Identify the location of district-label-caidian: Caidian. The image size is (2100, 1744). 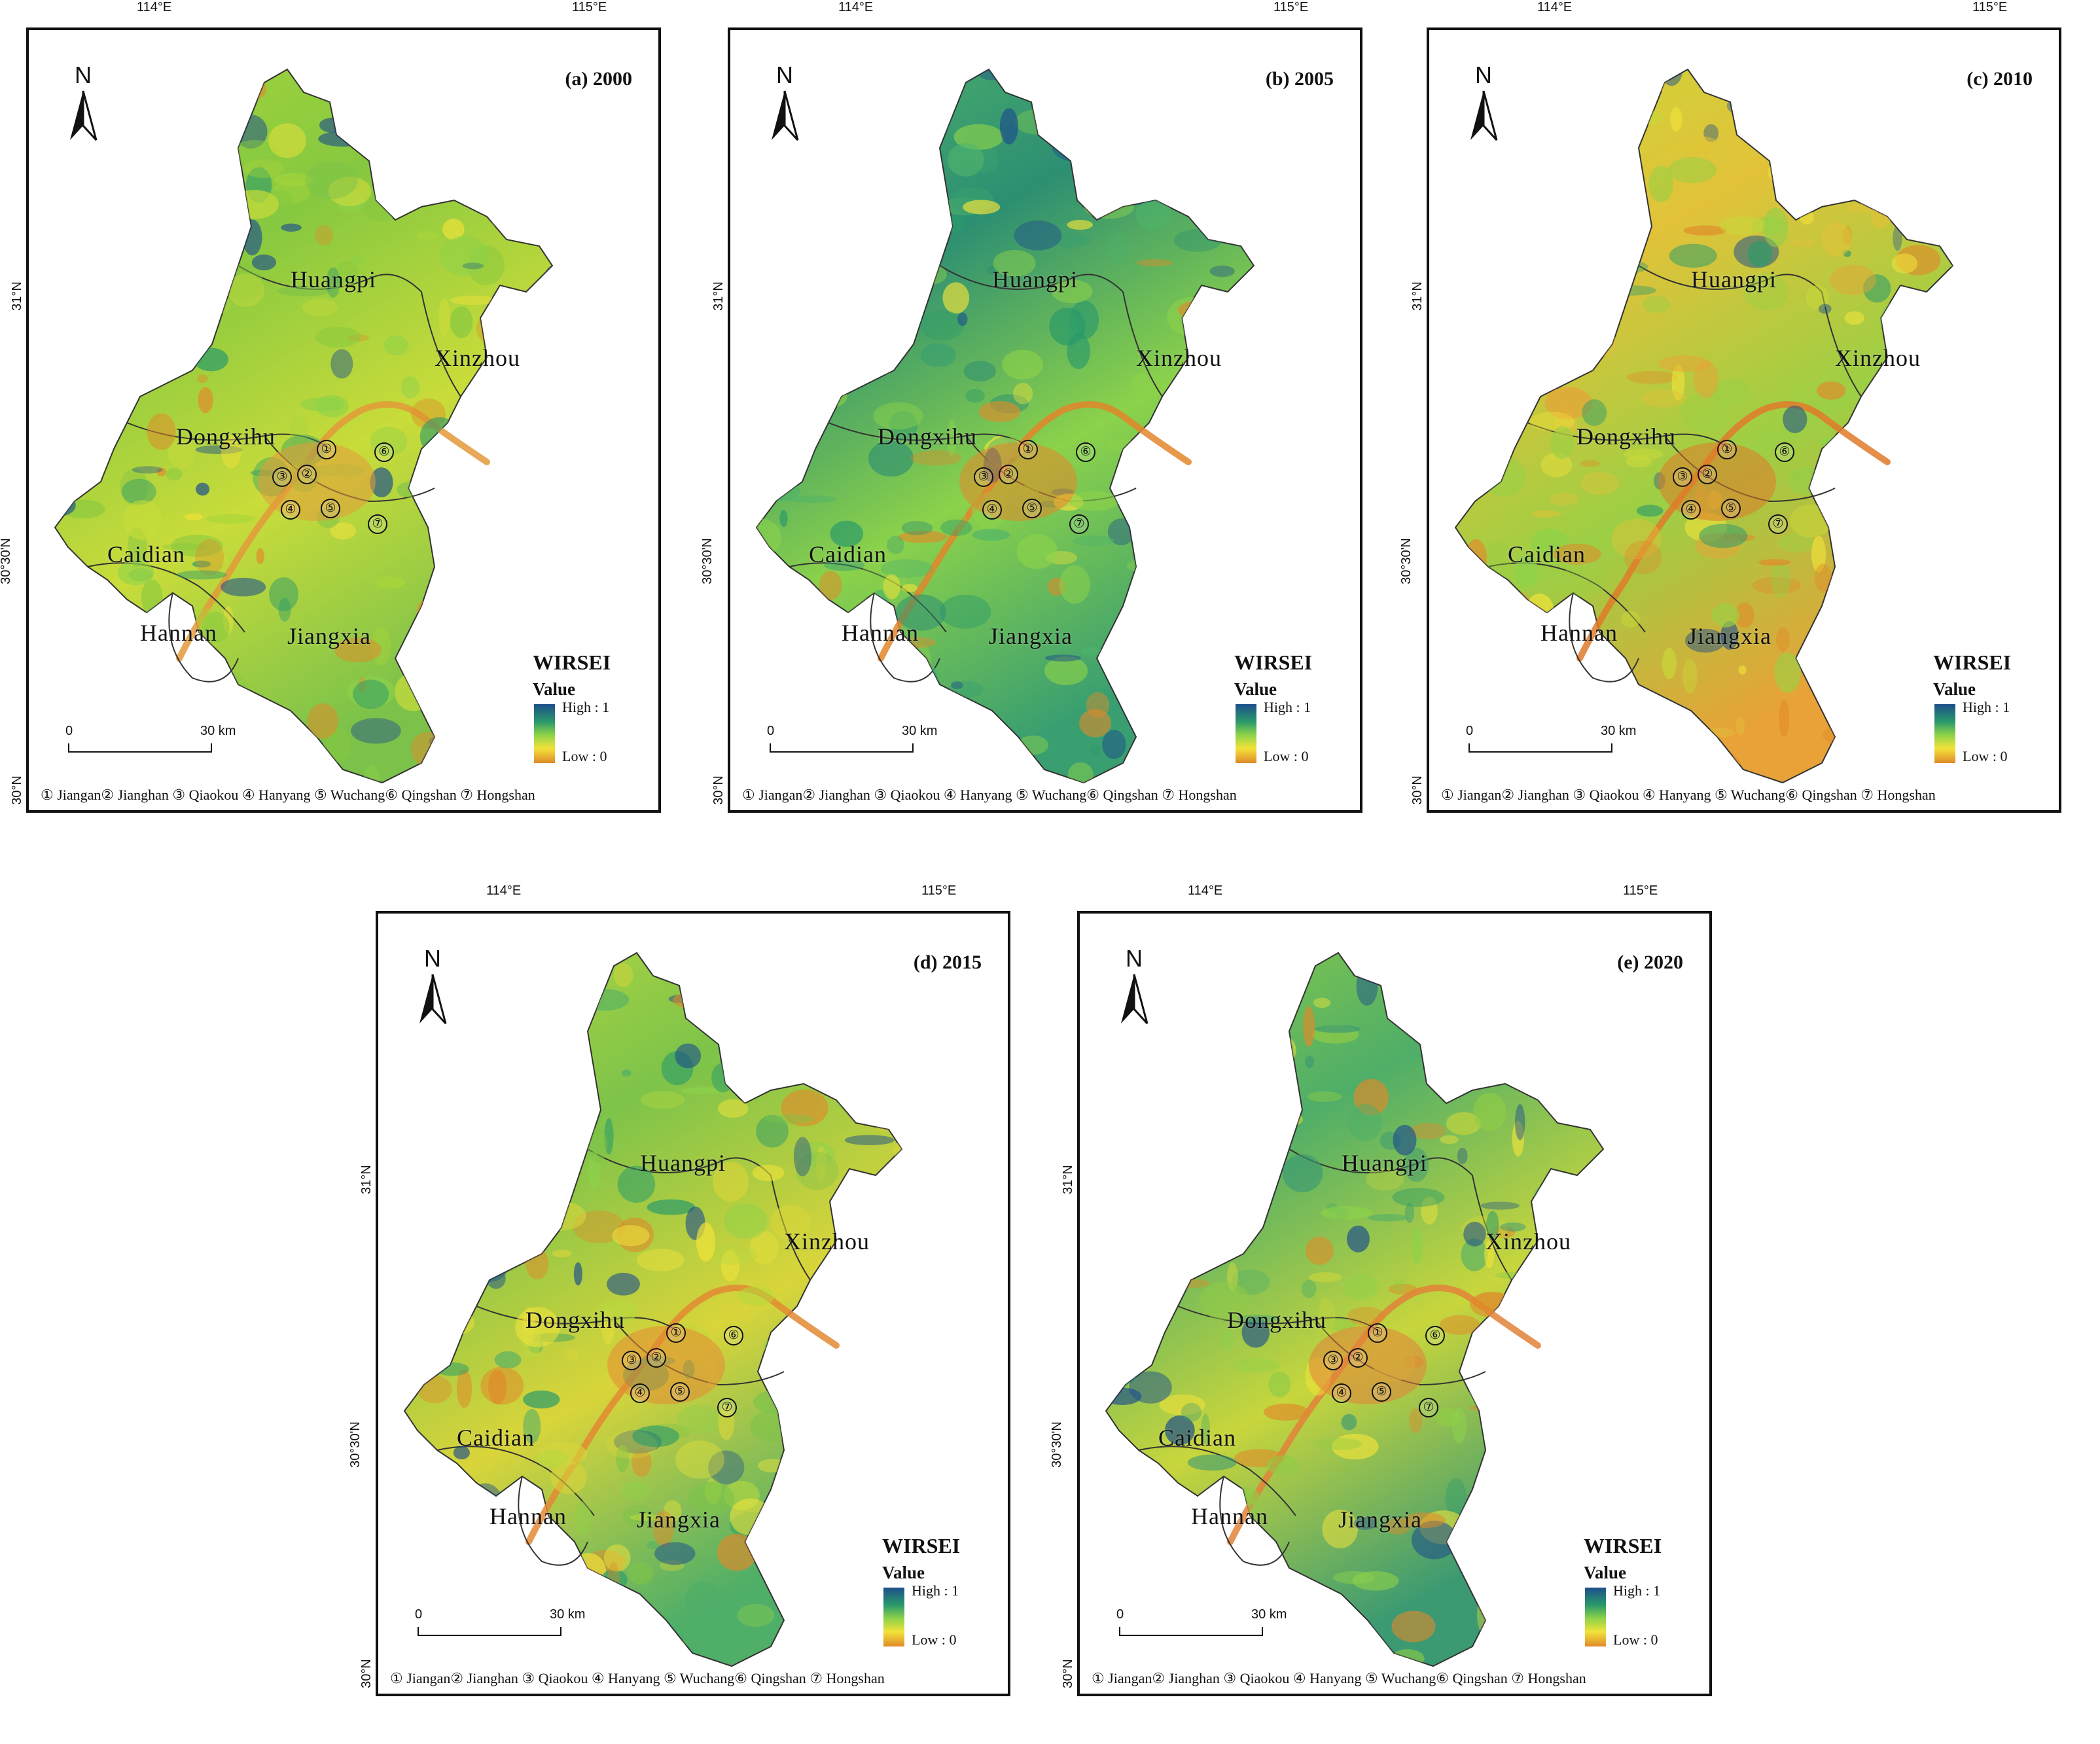
(1197, 1438).